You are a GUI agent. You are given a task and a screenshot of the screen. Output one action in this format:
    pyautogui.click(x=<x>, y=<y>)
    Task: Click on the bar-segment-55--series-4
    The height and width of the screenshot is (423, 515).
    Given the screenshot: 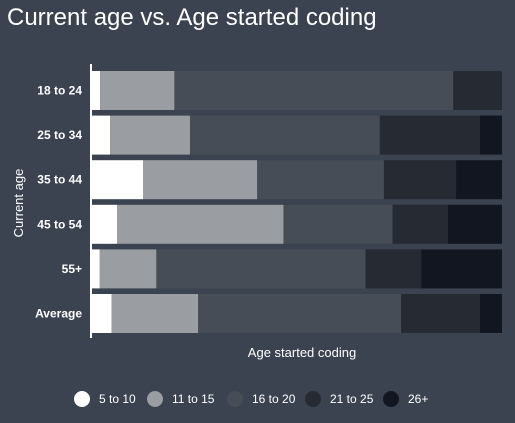 What is the action you would take?
    pyautogui.click(x=461, y=269)
    